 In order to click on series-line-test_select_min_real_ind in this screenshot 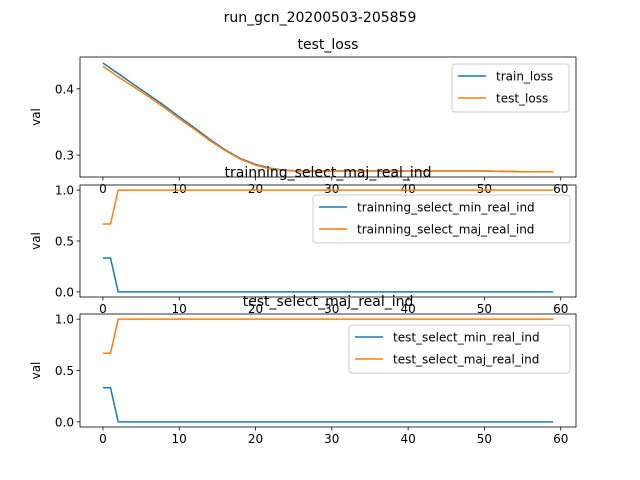, I will do `click(328, 404)`.